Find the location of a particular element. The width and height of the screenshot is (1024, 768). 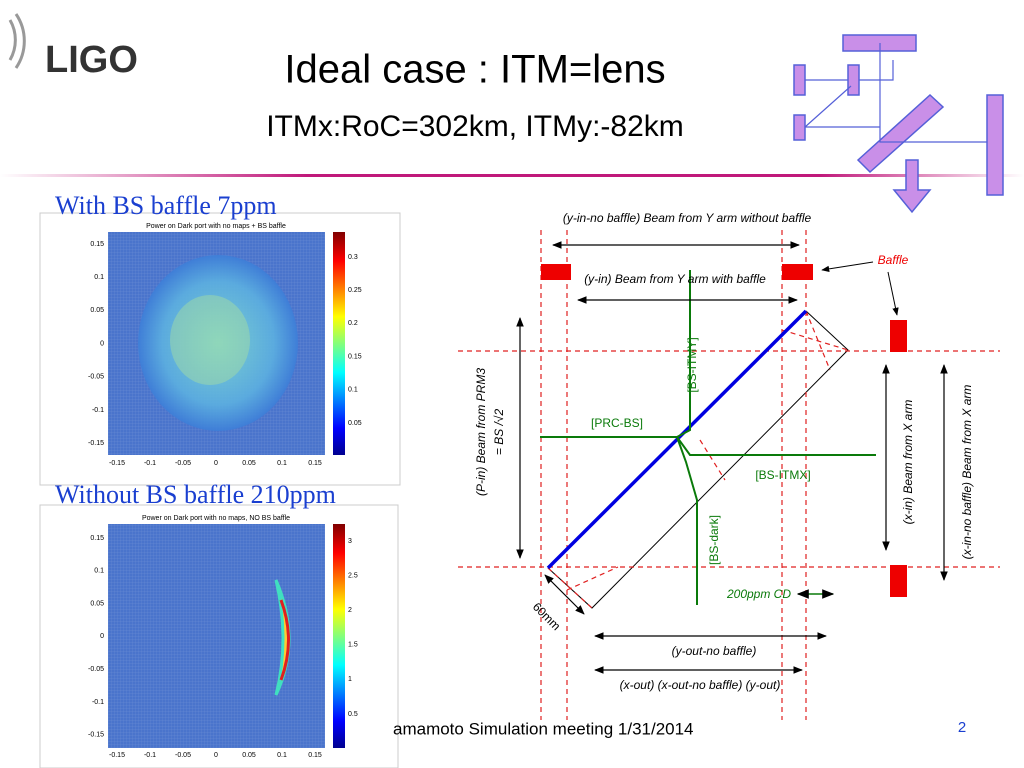

logo: LIGO is located at coordinates (91, 60).